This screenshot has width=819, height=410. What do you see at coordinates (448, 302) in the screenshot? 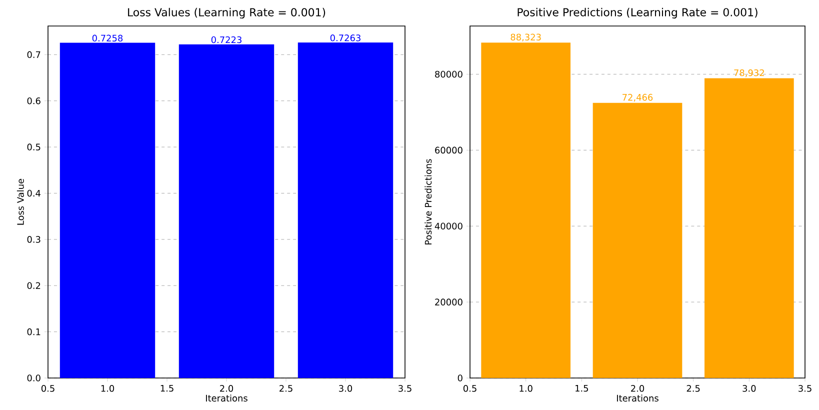
I see `y-tick-label: 20000` at bounding box center [448, 302].